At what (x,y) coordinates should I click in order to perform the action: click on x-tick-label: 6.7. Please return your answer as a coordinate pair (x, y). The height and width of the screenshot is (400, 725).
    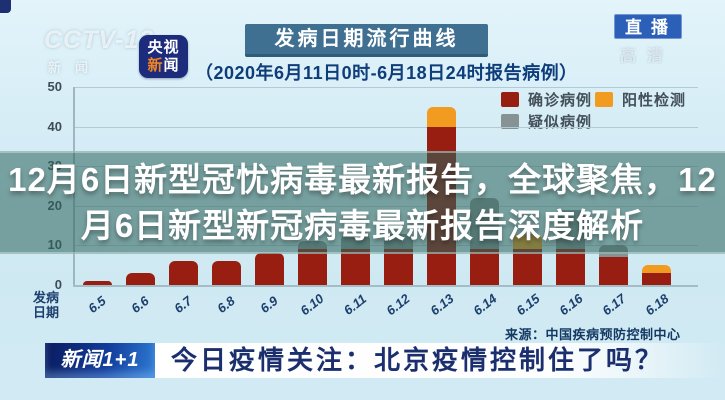
    Looking at the image, I should click on (183, 304).